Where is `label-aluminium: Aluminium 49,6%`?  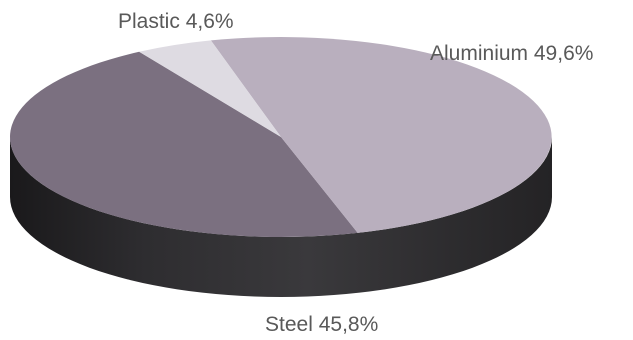
label-aluminium: Aluminium 49,6% is located at coordinates (511, 53).